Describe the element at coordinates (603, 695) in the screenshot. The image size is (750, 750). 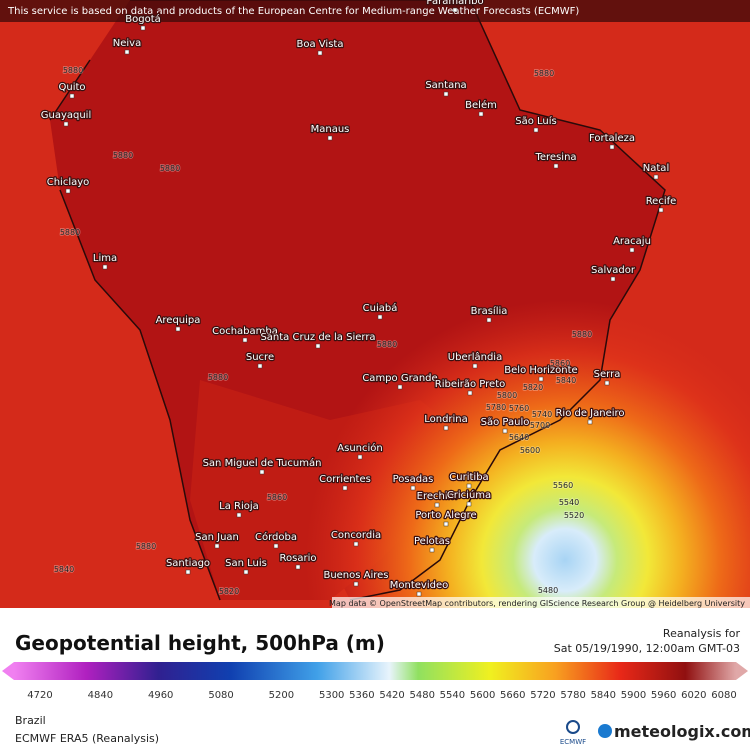
I see `legend-tick: 5840` at that location.